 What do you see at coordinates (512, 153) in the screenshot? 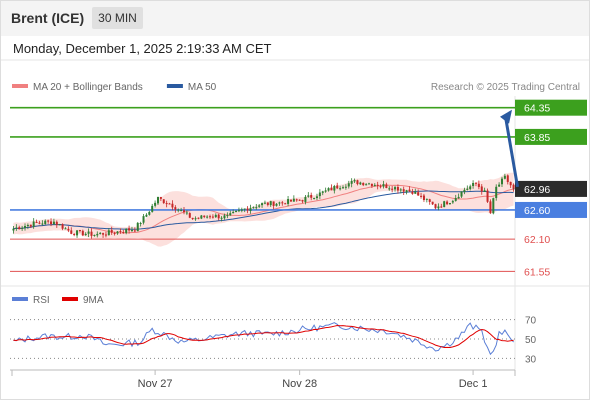
I see `forecast-arrow-shaft` at bounding box center [512, 153].